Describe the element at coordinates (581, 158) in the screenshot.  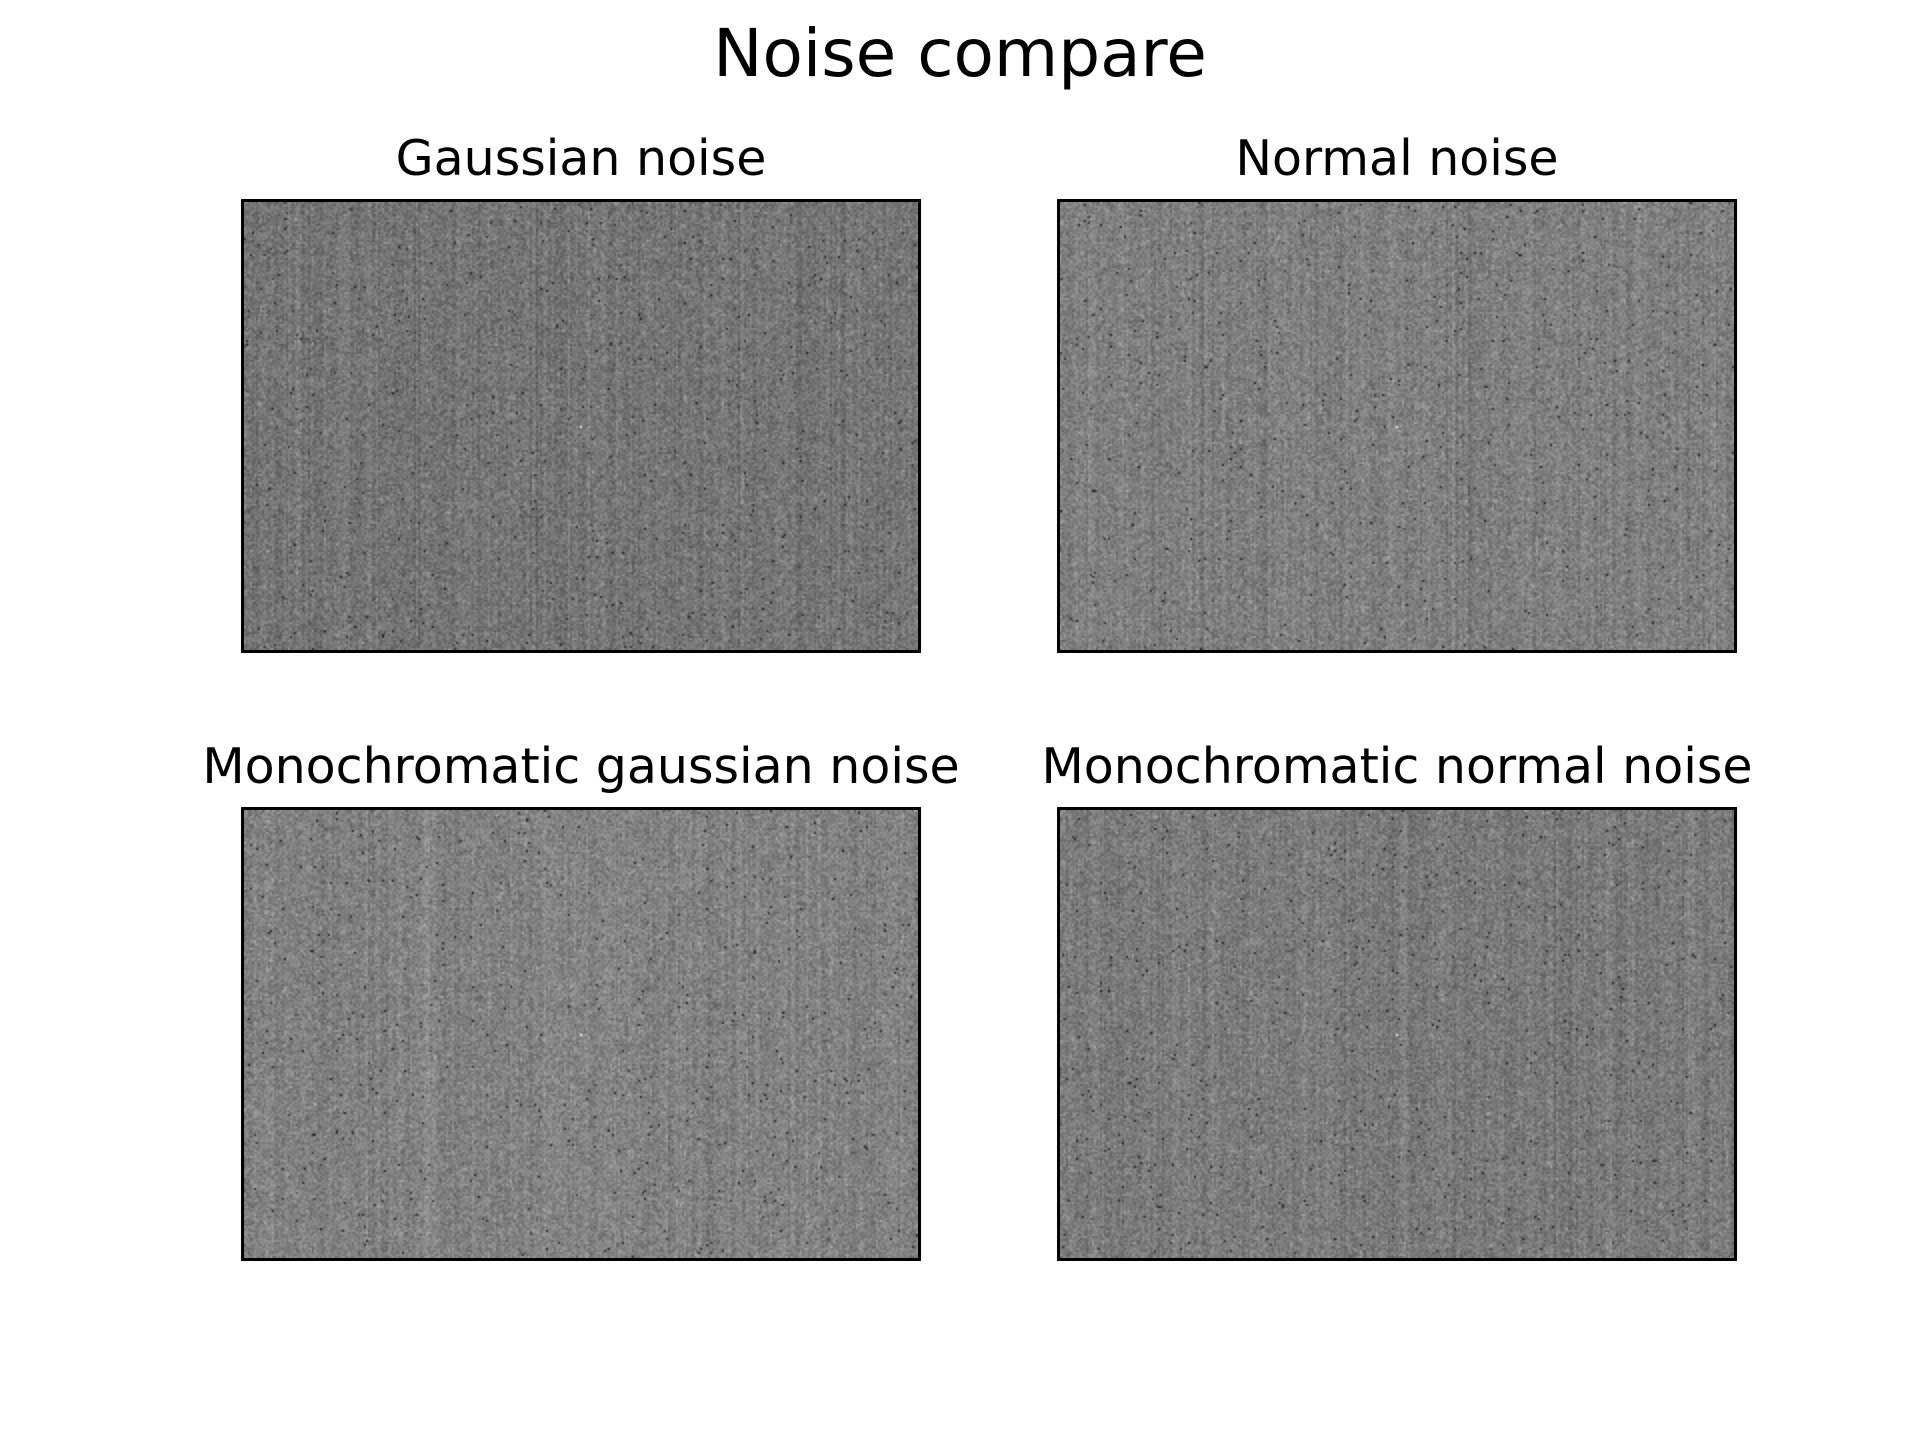
I see `panel-title-gaussian: Gaussian noise` at that location.